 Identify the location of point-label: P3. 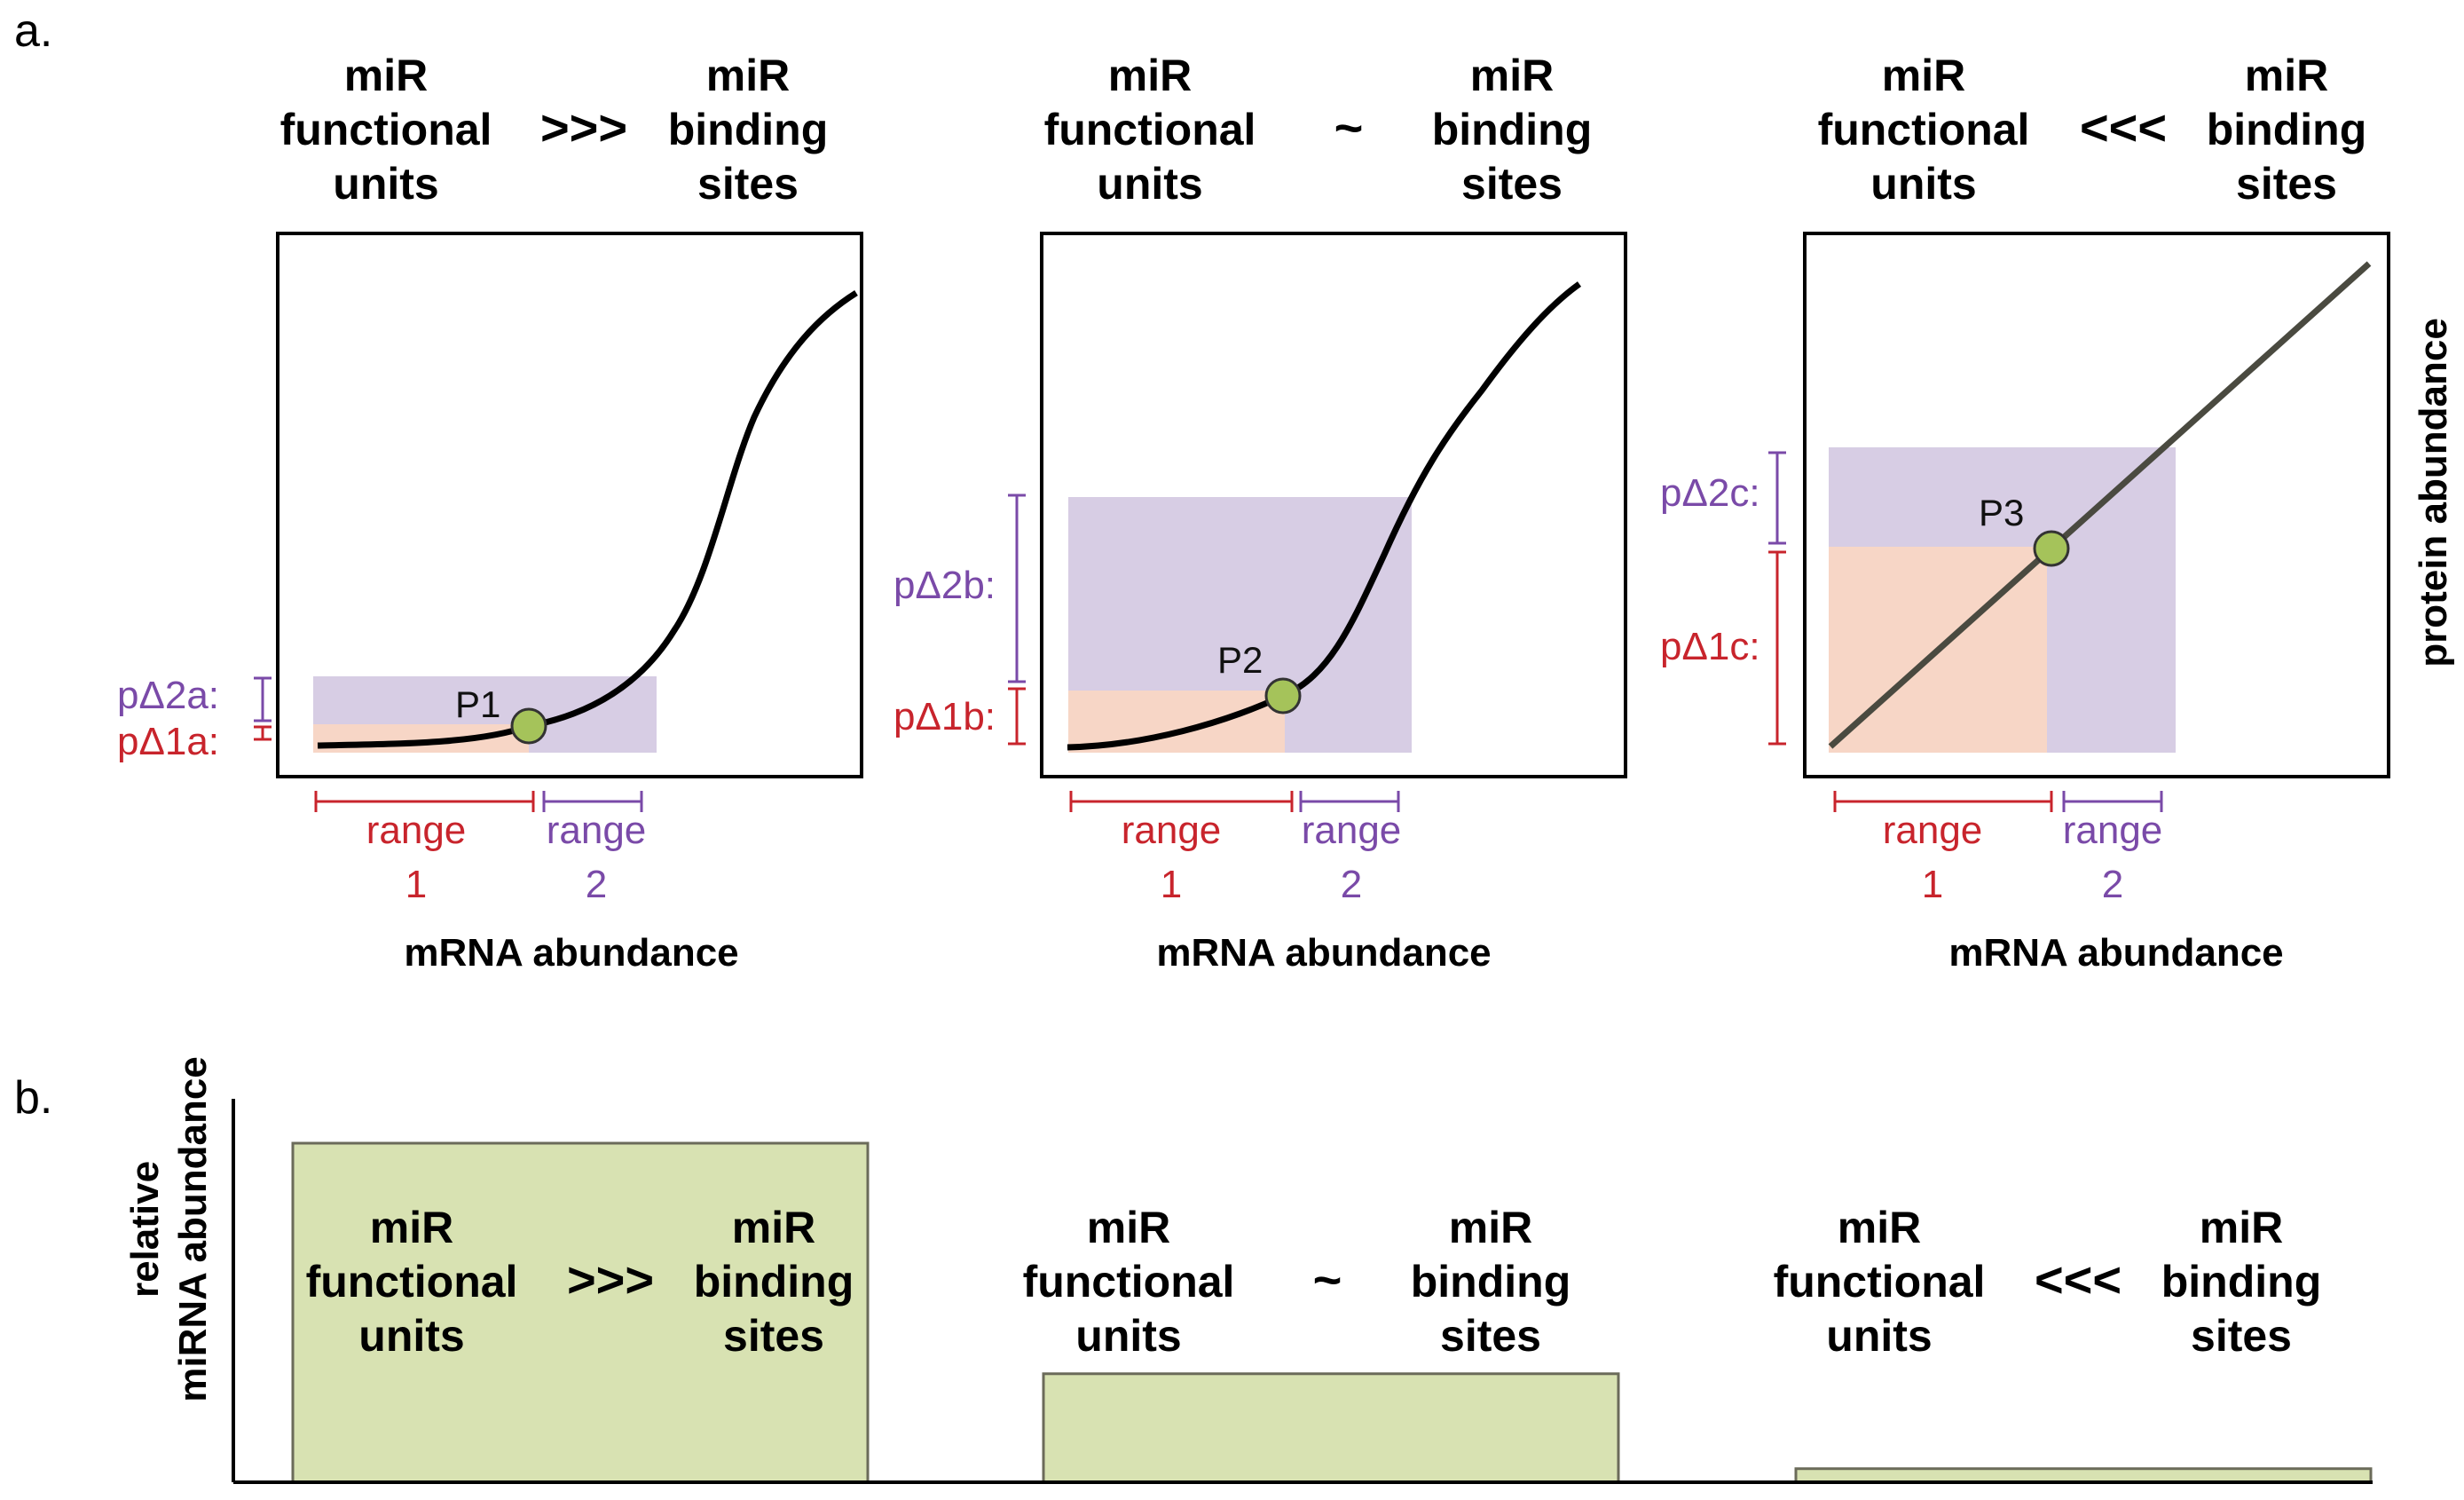
(2001, 512).